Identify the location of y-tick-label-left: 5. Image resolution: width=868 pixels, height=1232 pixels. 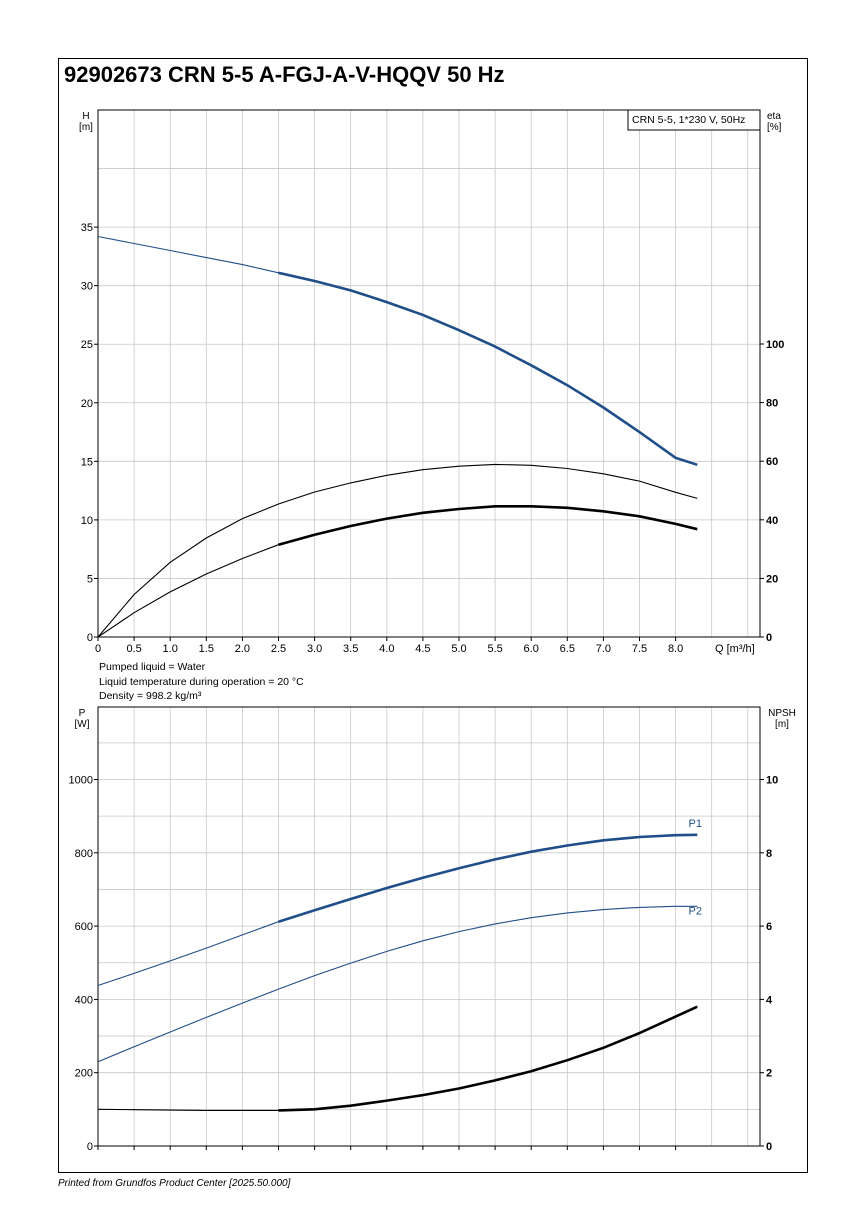
(90, 579).